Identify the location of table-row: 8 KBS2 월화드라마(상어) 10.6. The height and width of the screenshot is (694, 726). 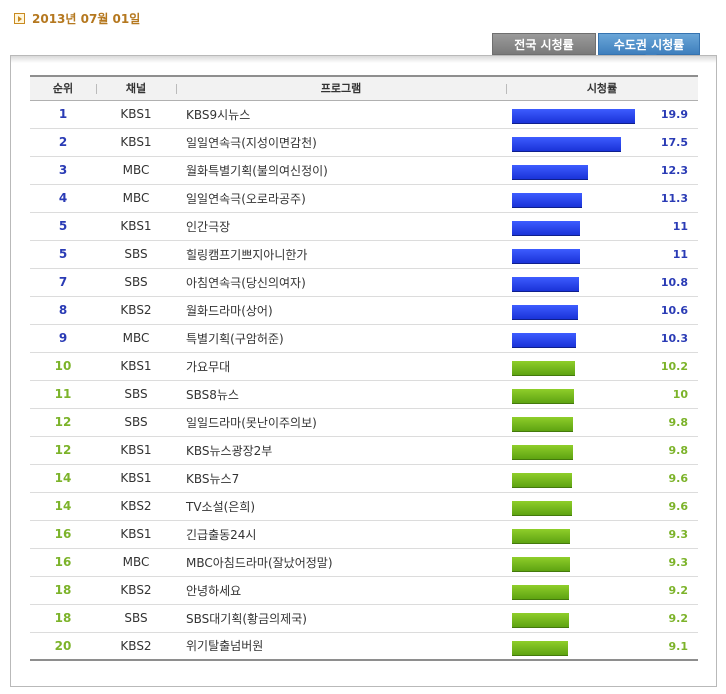
(364, 310).